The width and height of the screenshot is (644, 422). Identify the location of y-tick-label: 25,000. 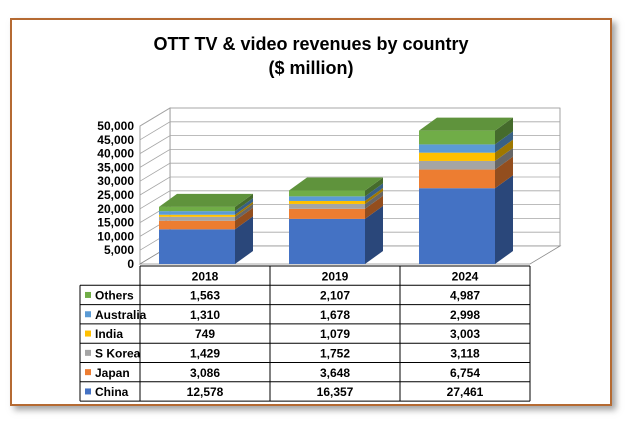
(115, 195).